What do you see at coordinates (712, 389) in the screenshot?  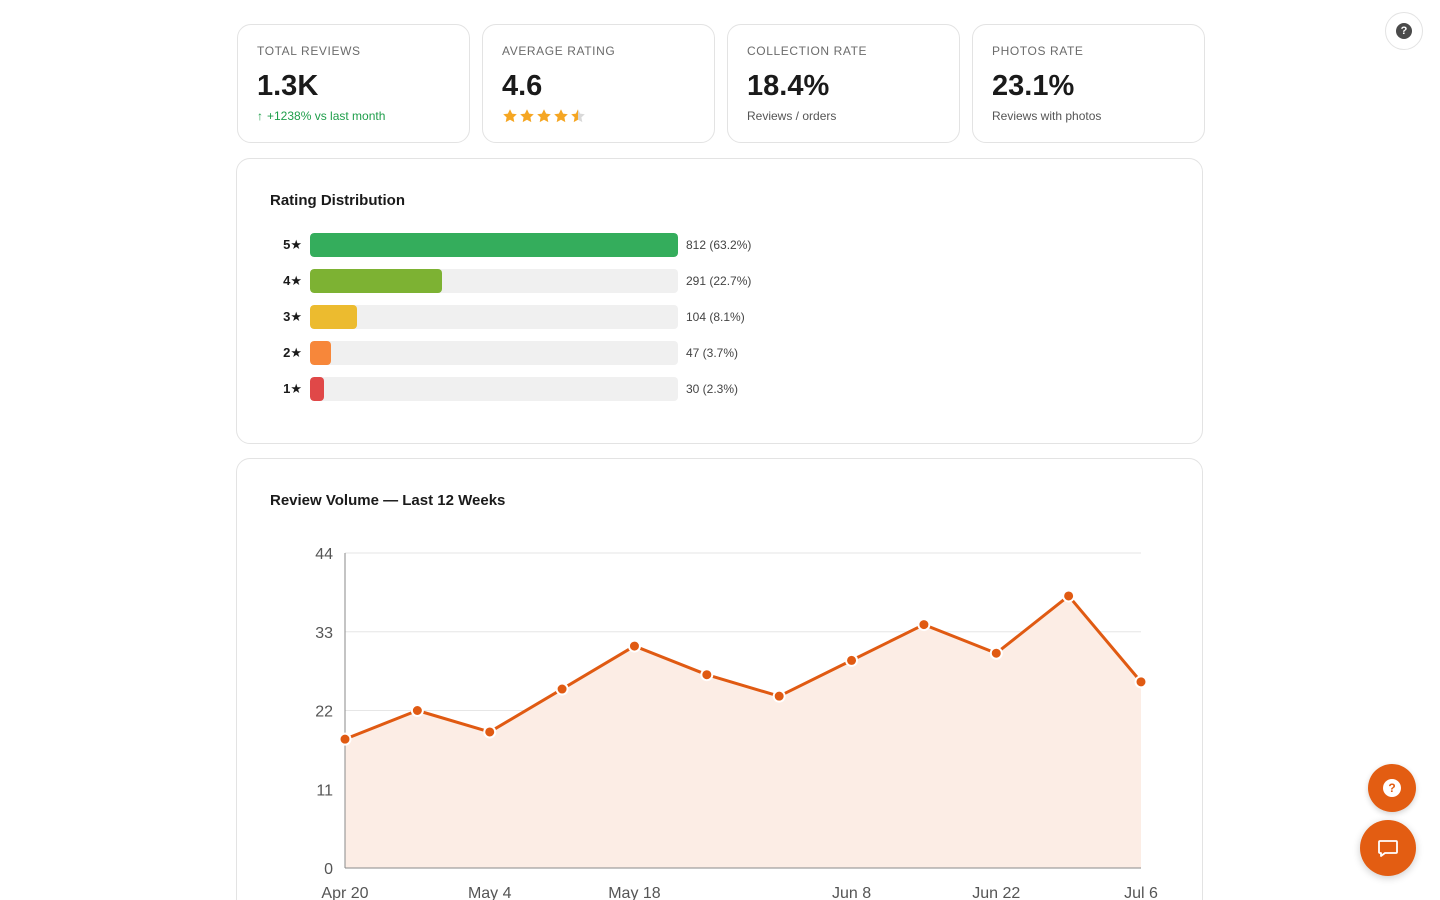 I see `distribution-count: 30 (2.3%)` at bounding box center [712, 389].